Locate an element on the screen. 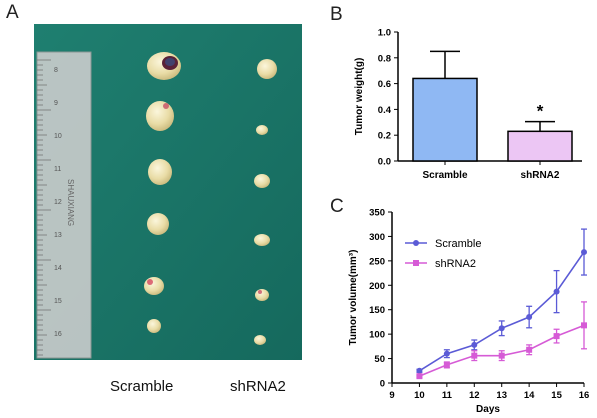  x-axis-label: Days is located at coordinates (488, 409).